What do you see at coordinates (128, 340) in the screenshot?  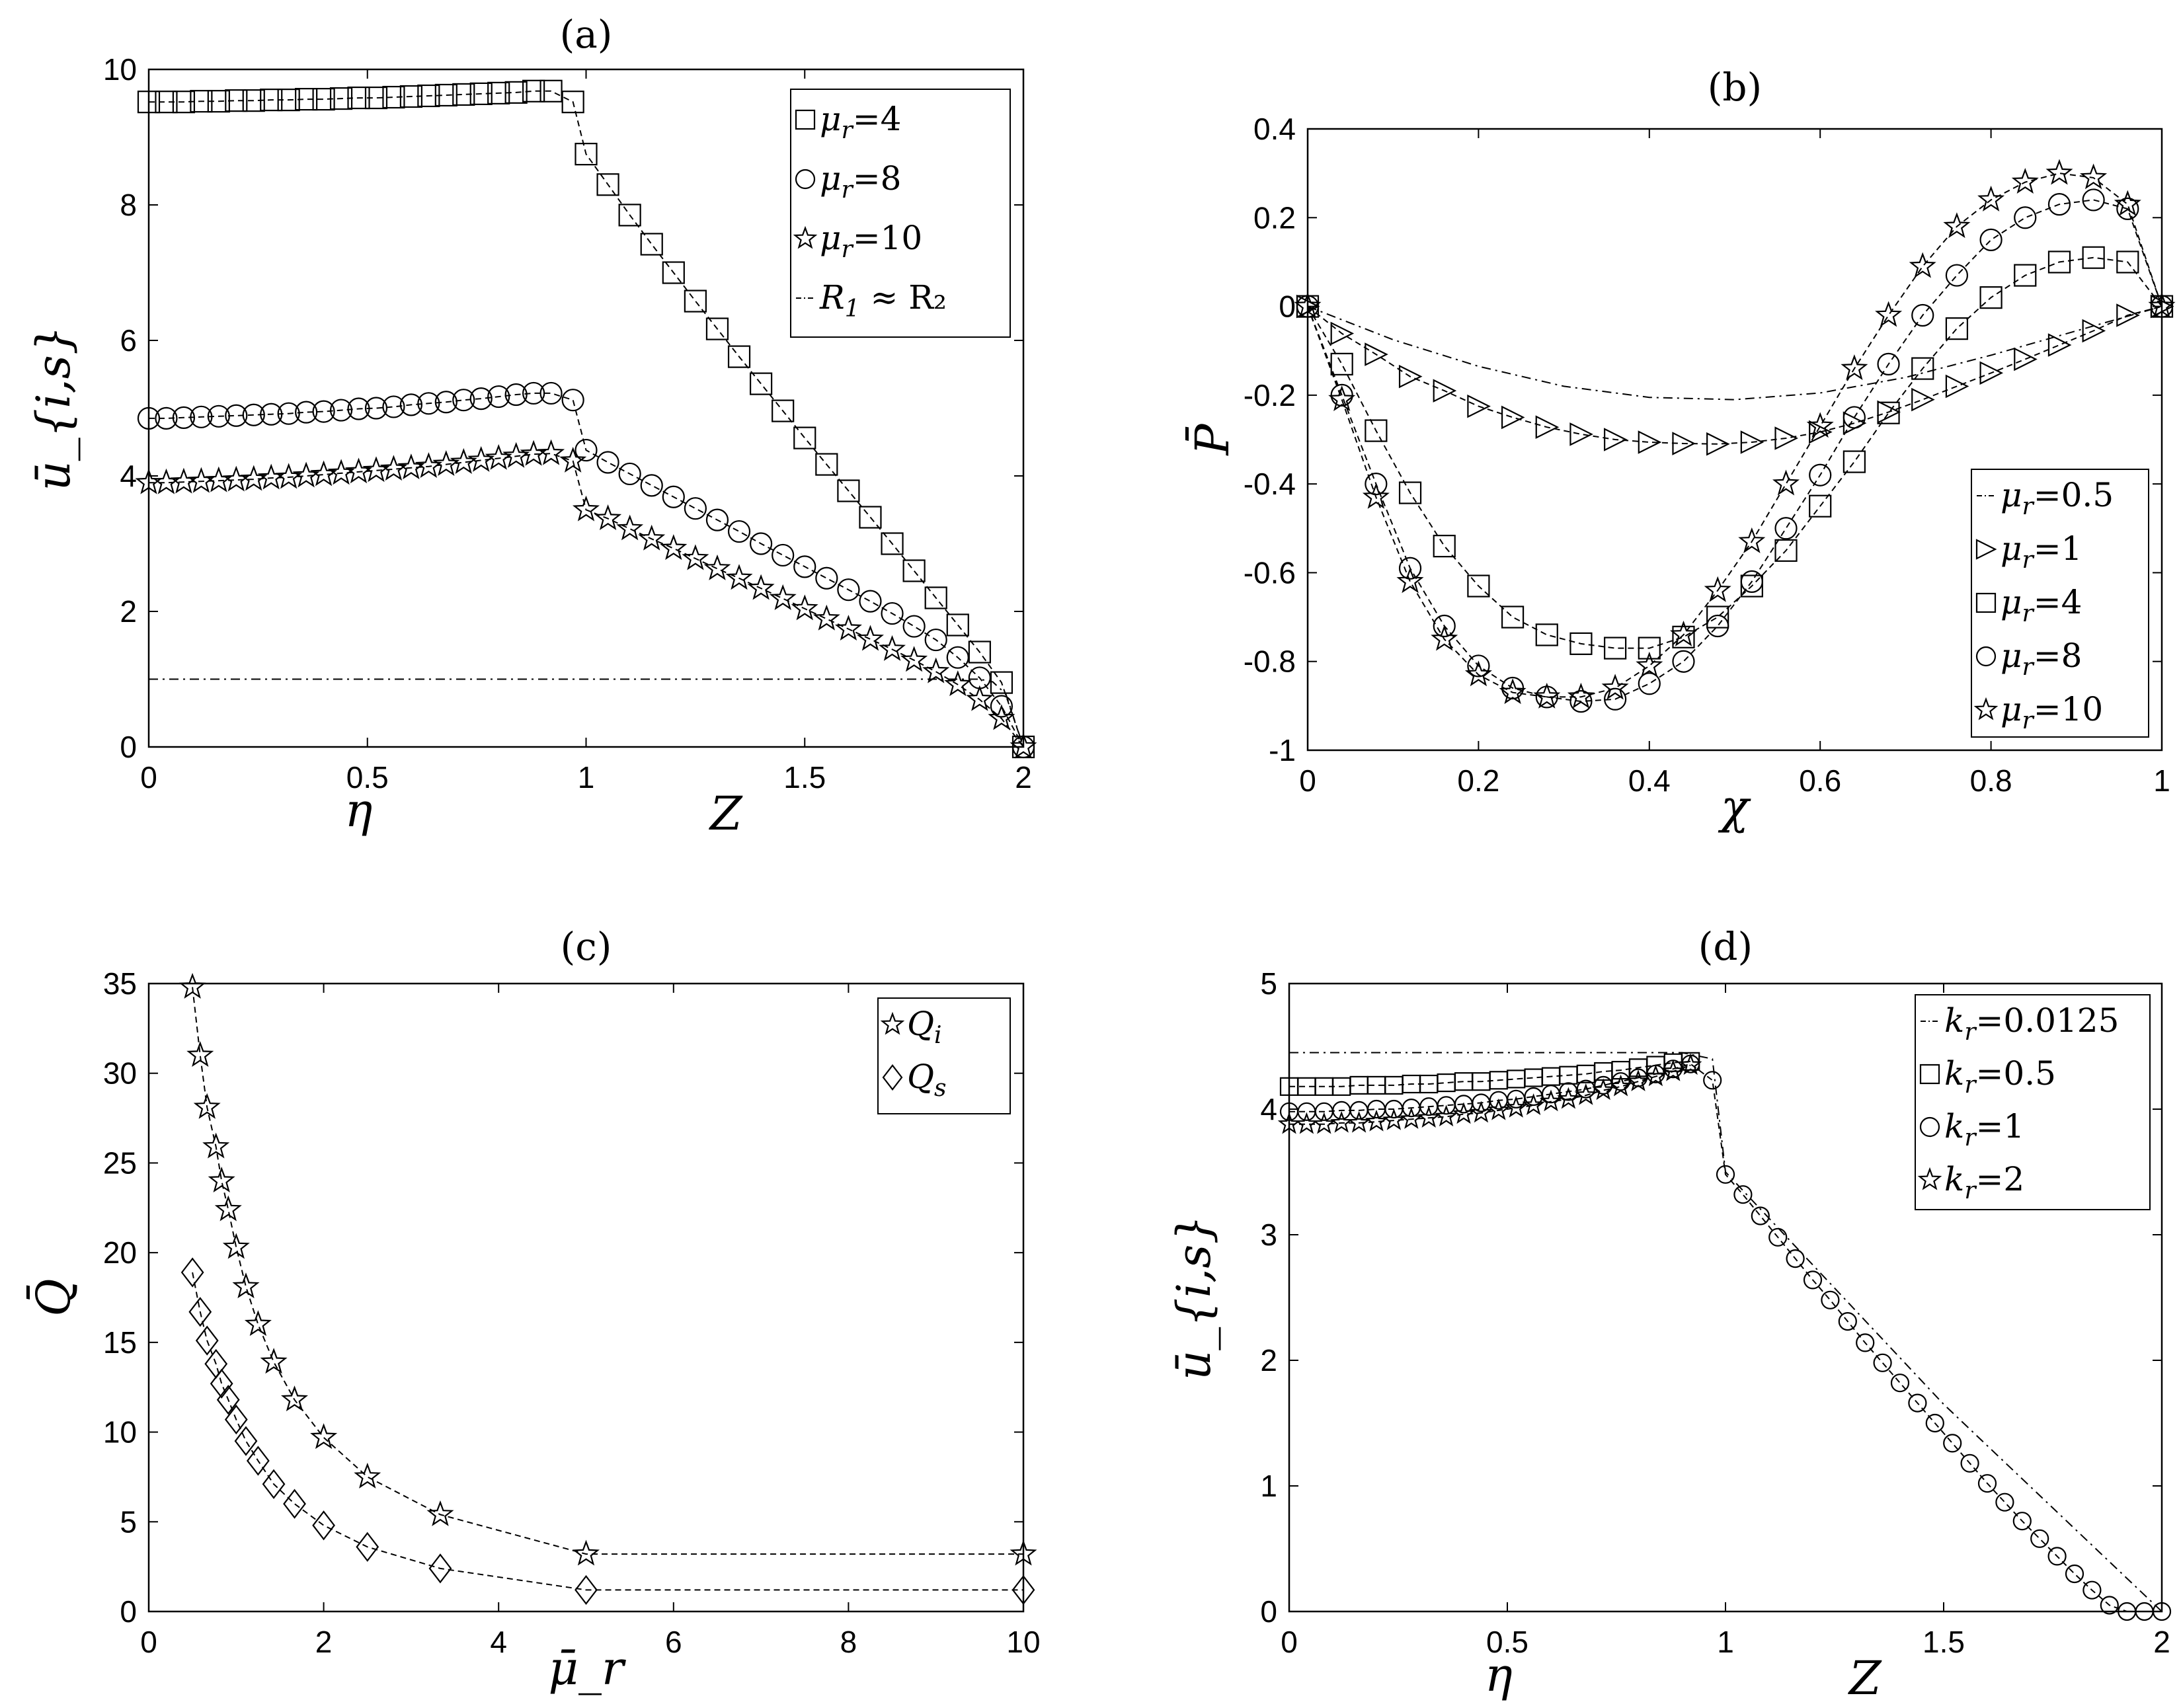 I see `y-tick-label: 6` at bounding box center [128, 340].